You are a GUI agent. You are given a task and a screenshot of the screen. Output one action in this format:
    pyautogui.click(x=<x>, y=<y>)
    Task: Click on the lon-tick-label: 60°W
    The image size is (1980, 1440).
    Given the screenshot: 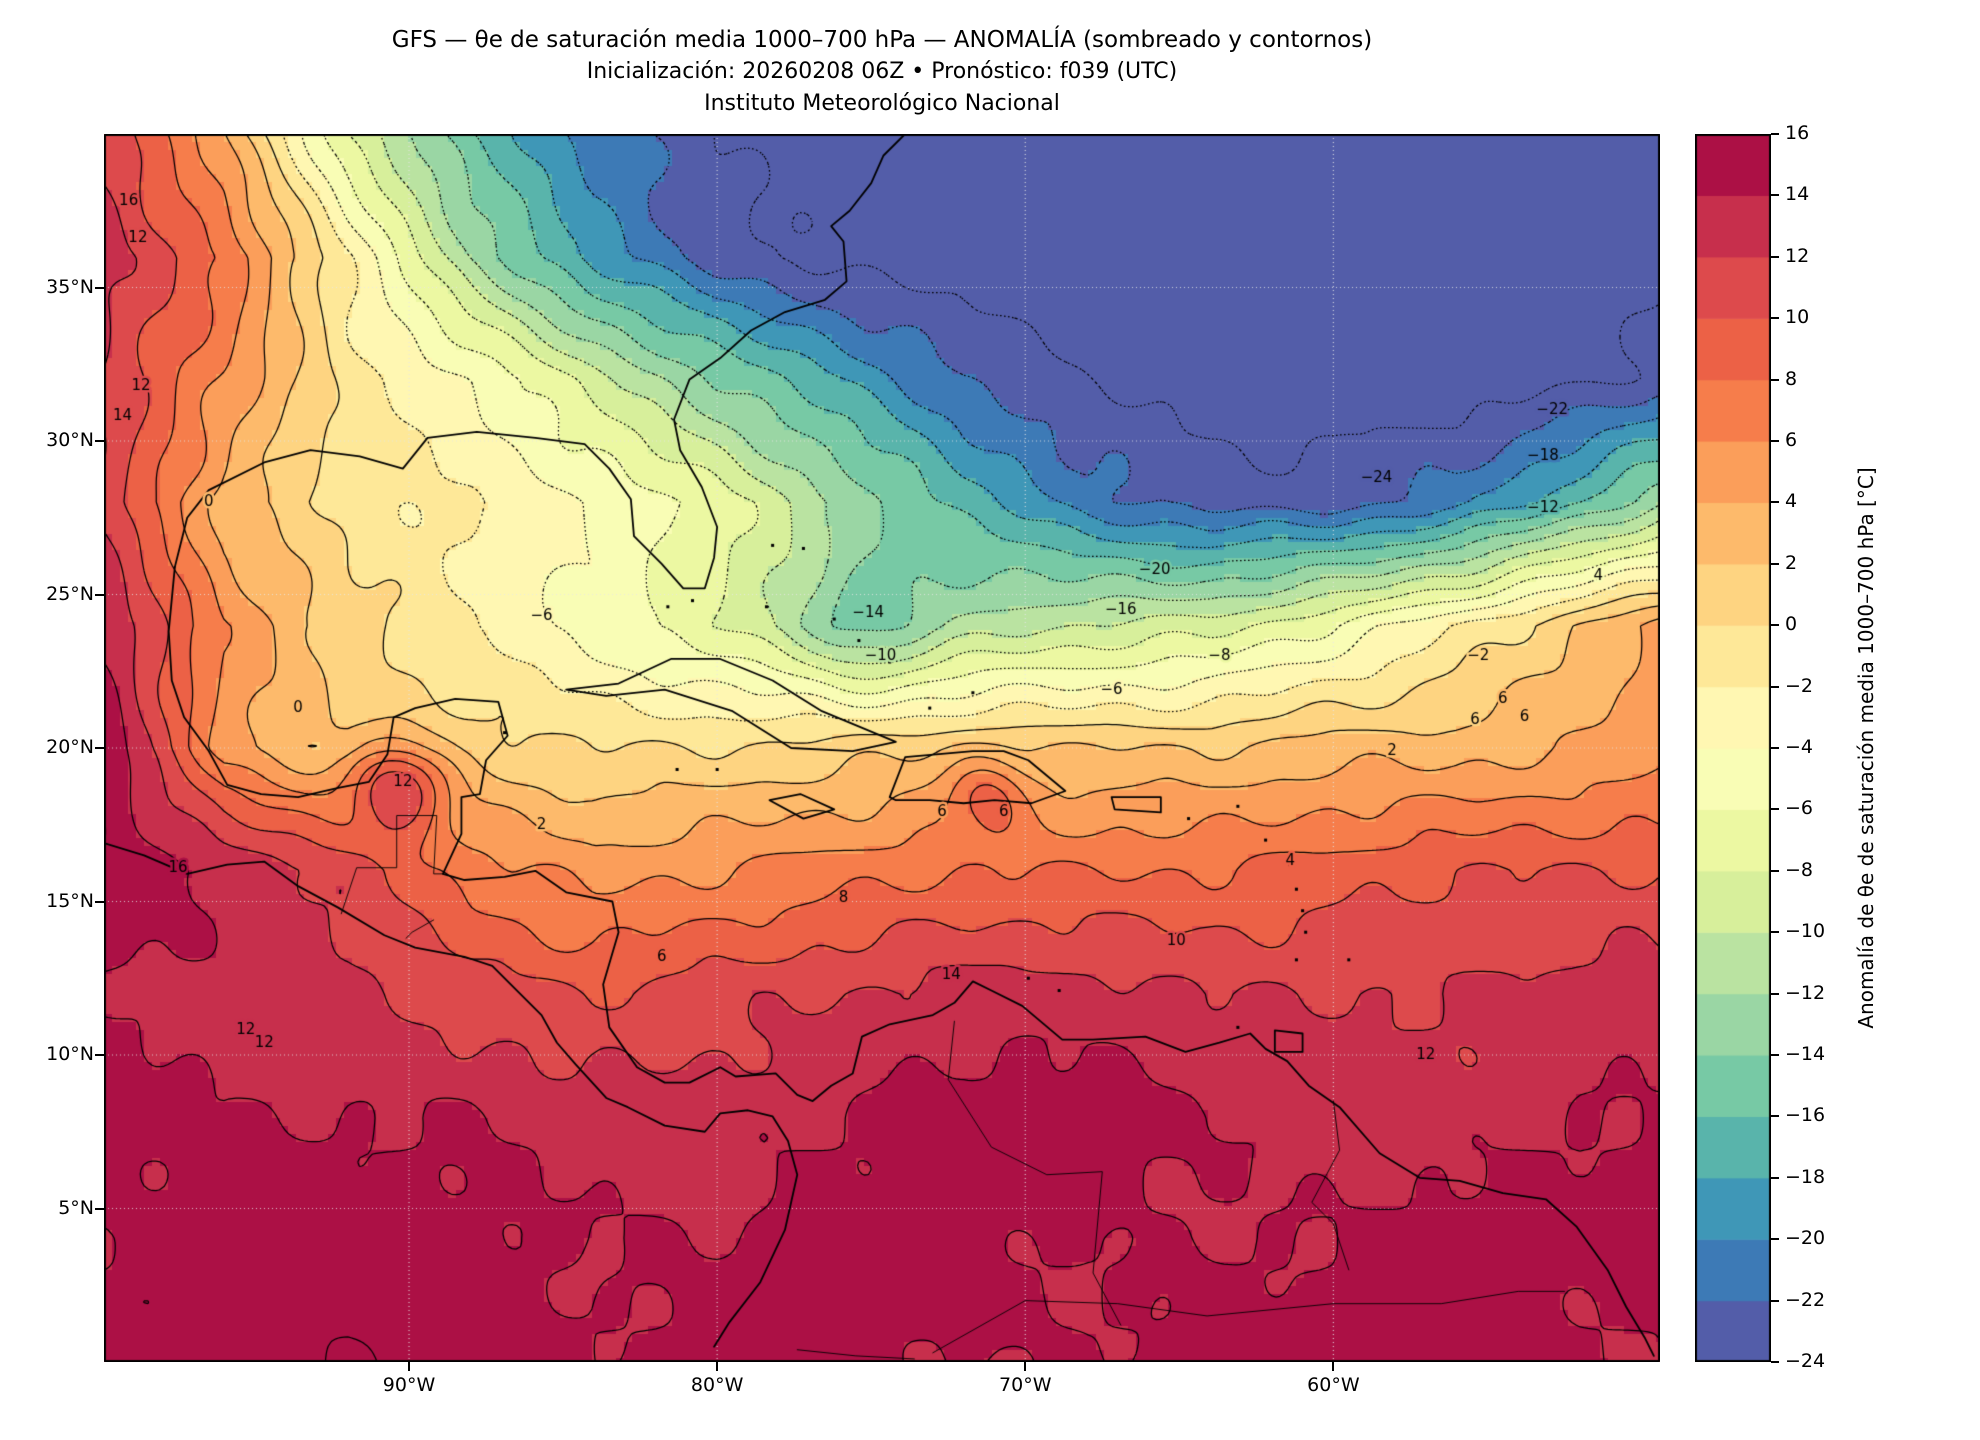 What is the action you would take?
    pyautogui.click(x=1333, y=1385)
    